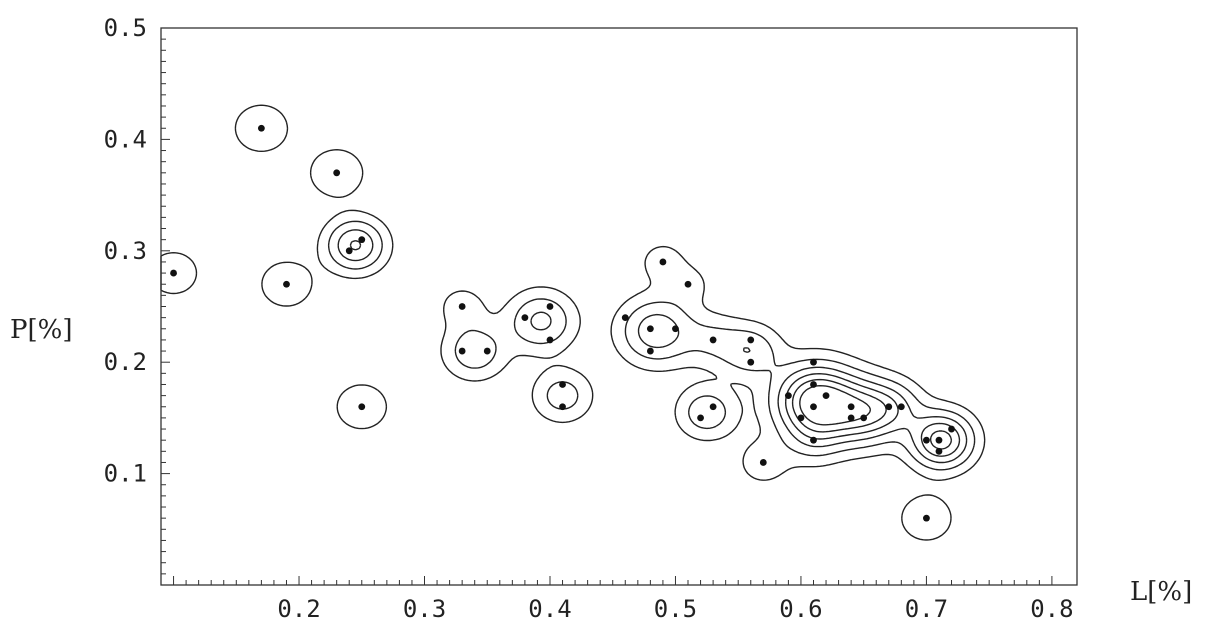 This screenshot has width=1212, height=625. I want to click on y-tick-label: 0.3, so click(125, 251).